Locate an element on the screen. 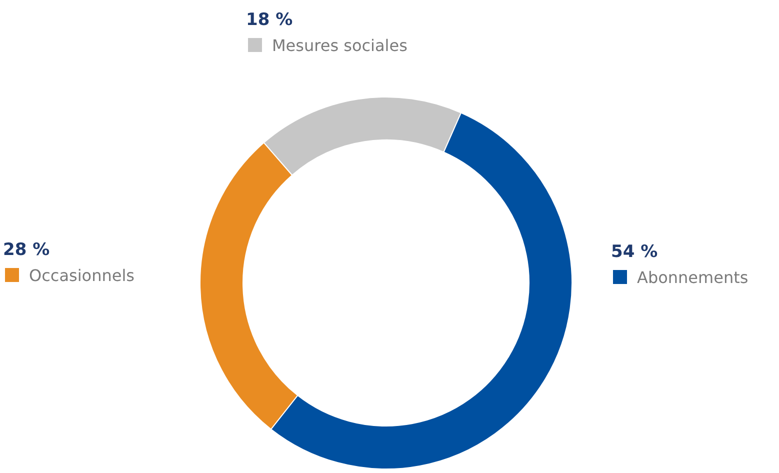 This screenshot has height=473, width=779. data-label: 28 % is located at coordinates (26, 250).